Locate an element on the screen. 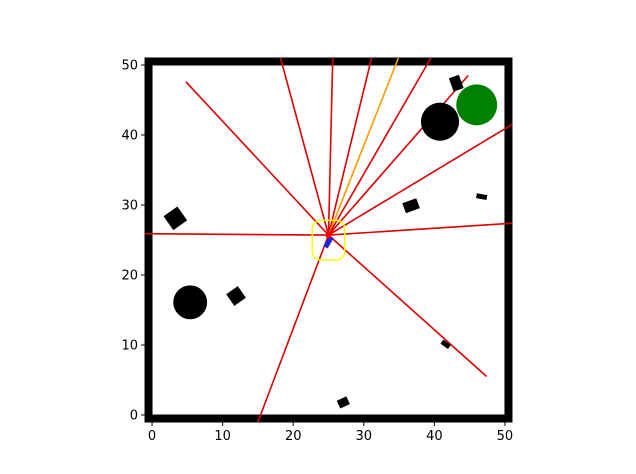 Image resolution: width=636 pixels, height=474 pixels. robot-footprint-outline is located at coordinates (328, 240).